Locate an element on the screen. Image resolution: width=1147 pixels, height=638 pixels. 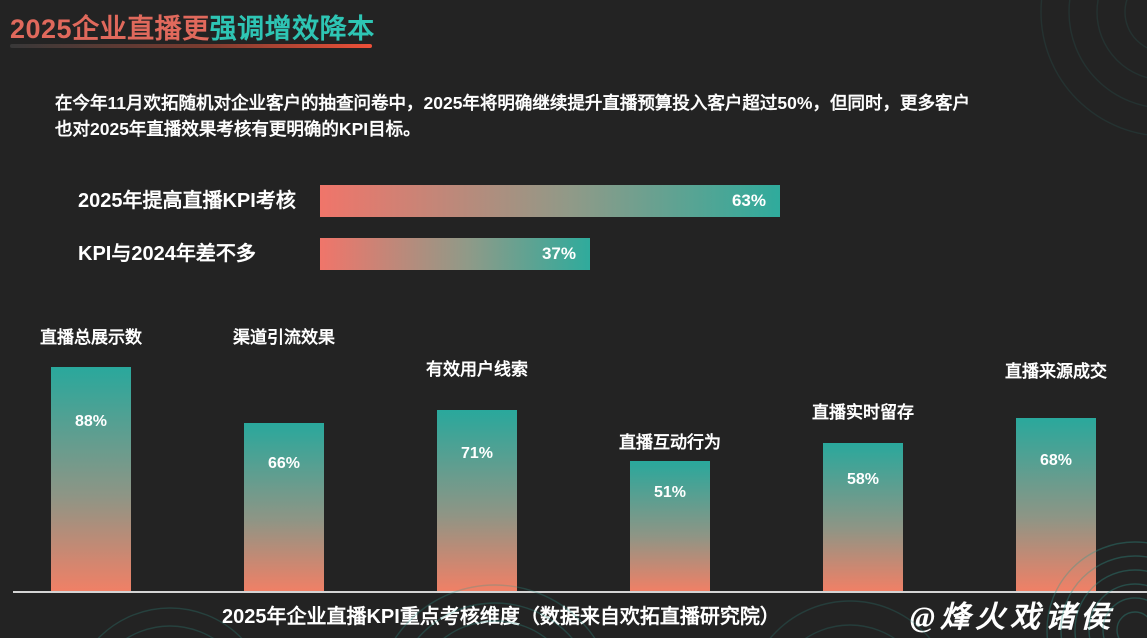
vbar-label: 渠道引流效果 is located at coordinates (284, 337).